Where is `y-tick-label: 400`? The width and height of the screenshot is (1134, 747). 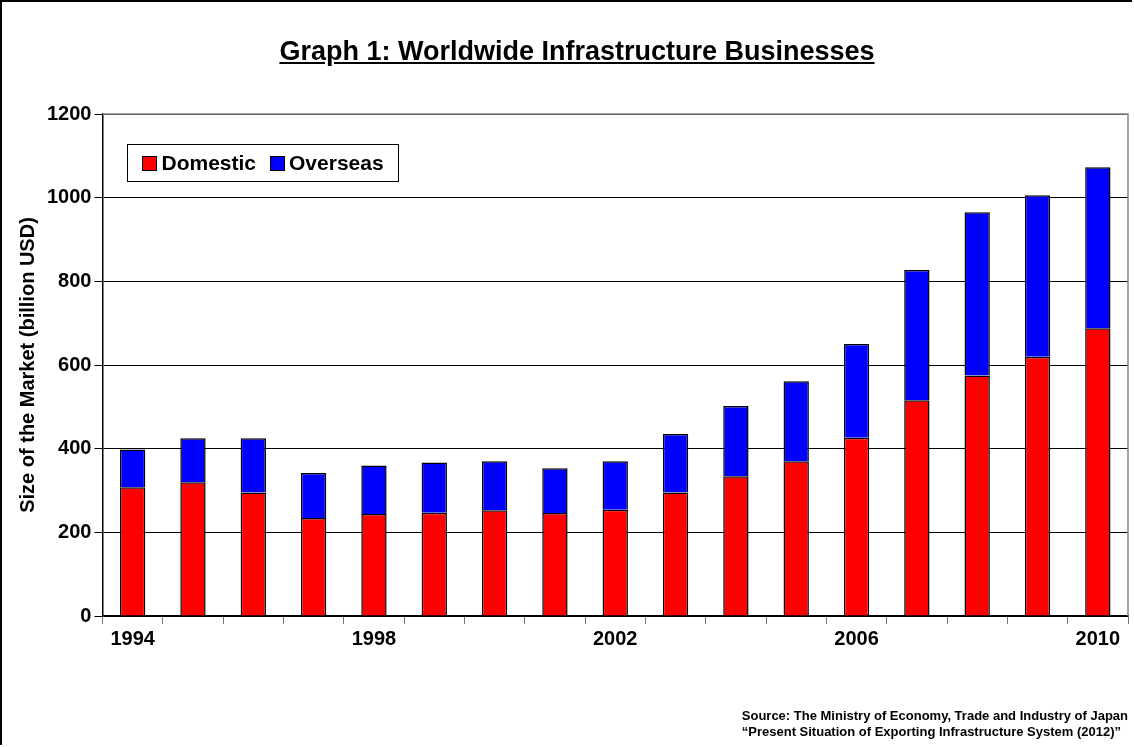
y-tick-label: 400 is located at coordinates (75, 447).